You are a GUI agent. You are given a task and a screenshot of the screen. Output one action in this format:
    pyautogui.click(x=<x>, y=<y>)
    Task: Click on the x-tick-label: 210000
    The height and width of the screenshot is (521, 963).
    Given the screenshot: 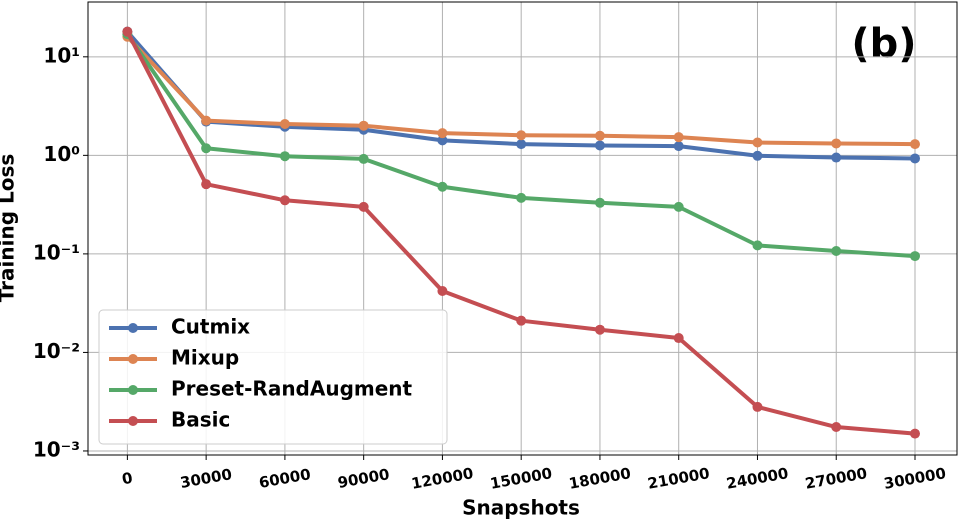 What is the action you would take?
    pyautogui.click(x=678, y=478)
    